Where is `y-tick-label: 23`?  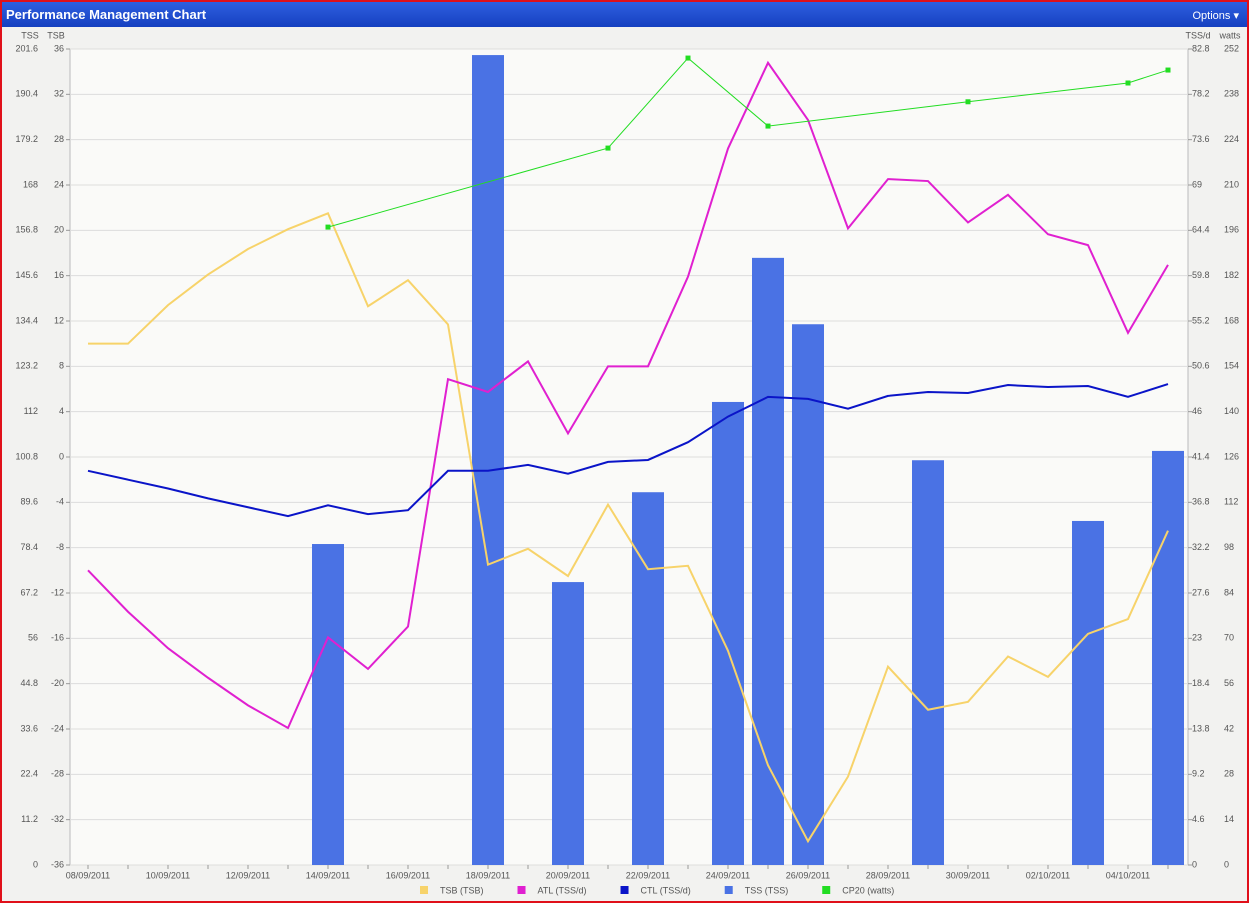
y-tick-label: 23 is located at coordinates (1197, 638).